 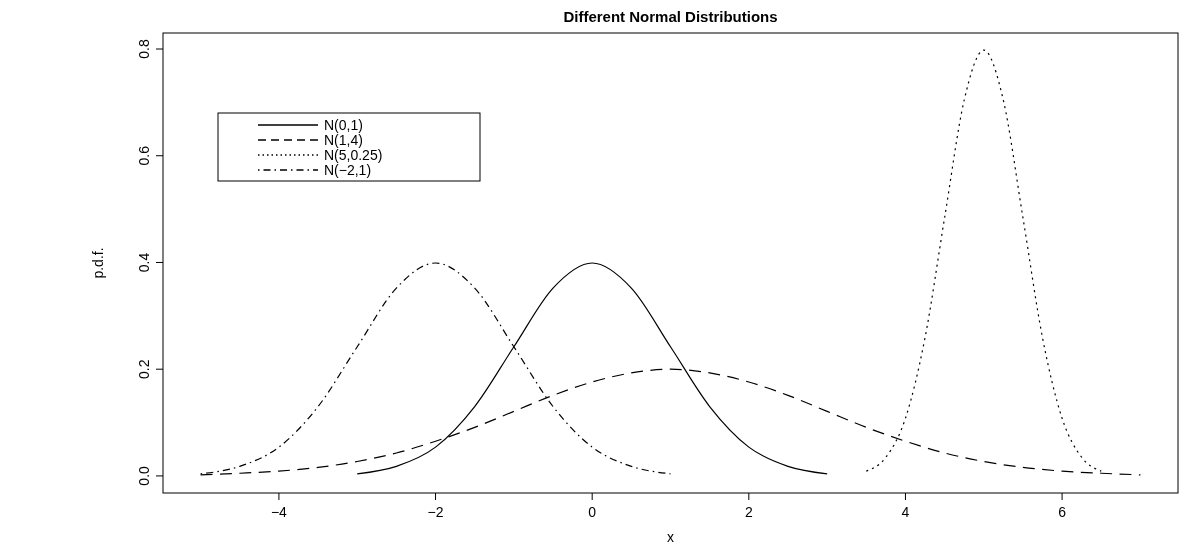 I want to click on y-tick-label: 0.4, so click(x=144, y=262).